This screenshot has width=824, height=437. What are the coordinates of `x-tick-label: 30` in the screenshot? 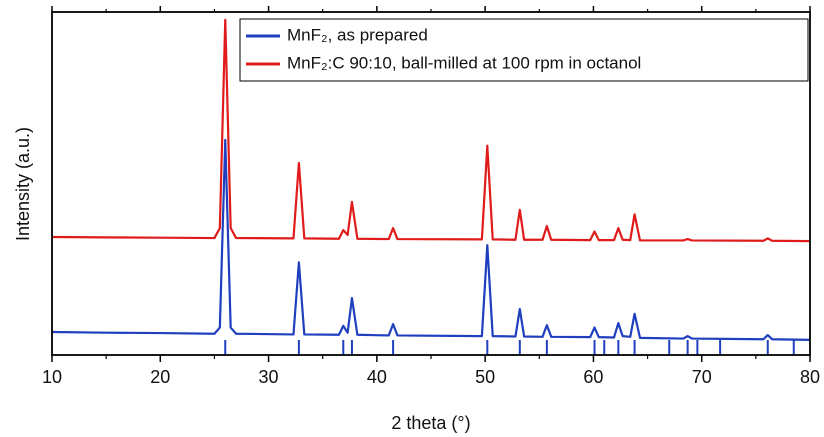 It's located at (269, 377).